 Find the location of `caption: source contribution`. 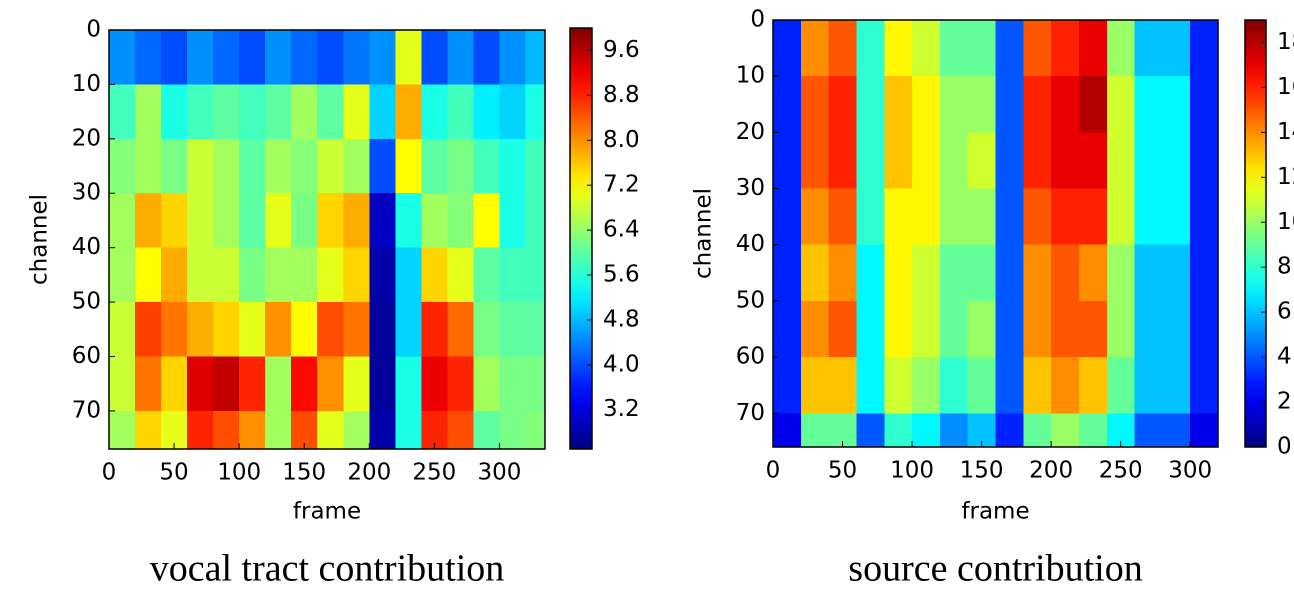

caption: source contribution is located at coordinates (995, 569).